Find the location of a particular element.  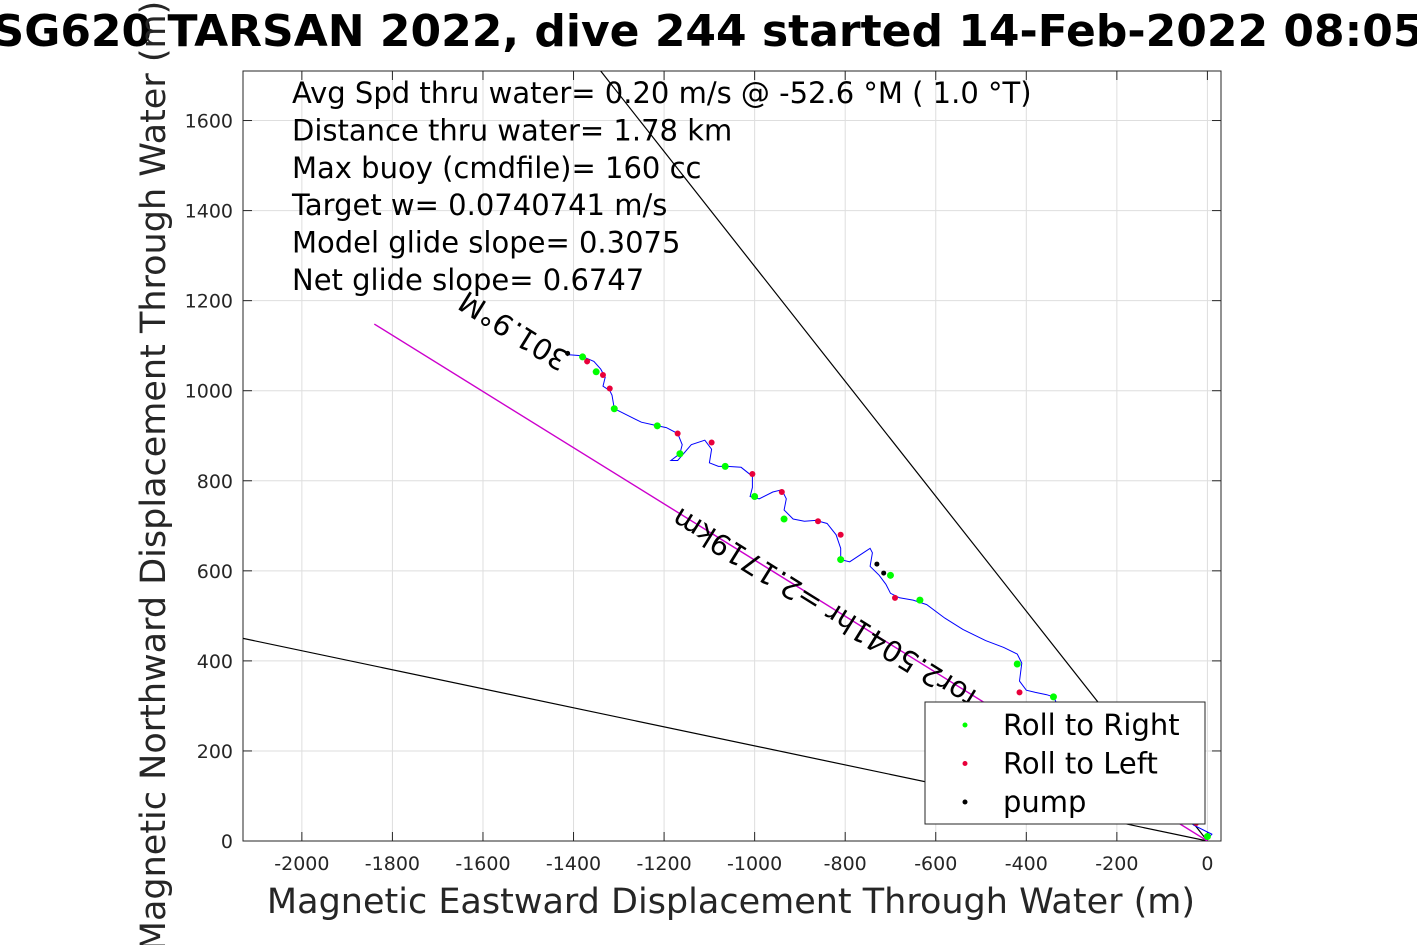

y-tick-label: 600 is located at coordinates (215, 572).